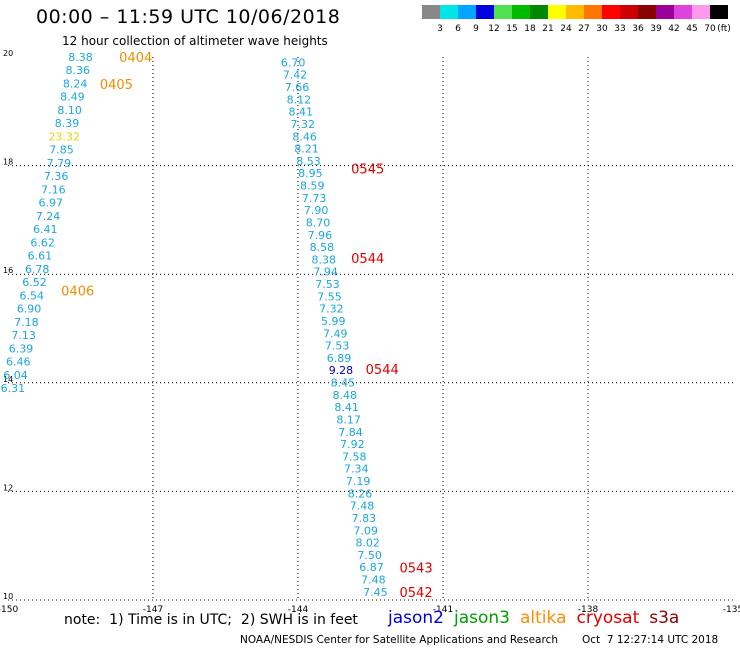 Image resolution: width=740 pixels, height=650 pixels. I want to click on scale-unit: (ft), so click(724, 29).